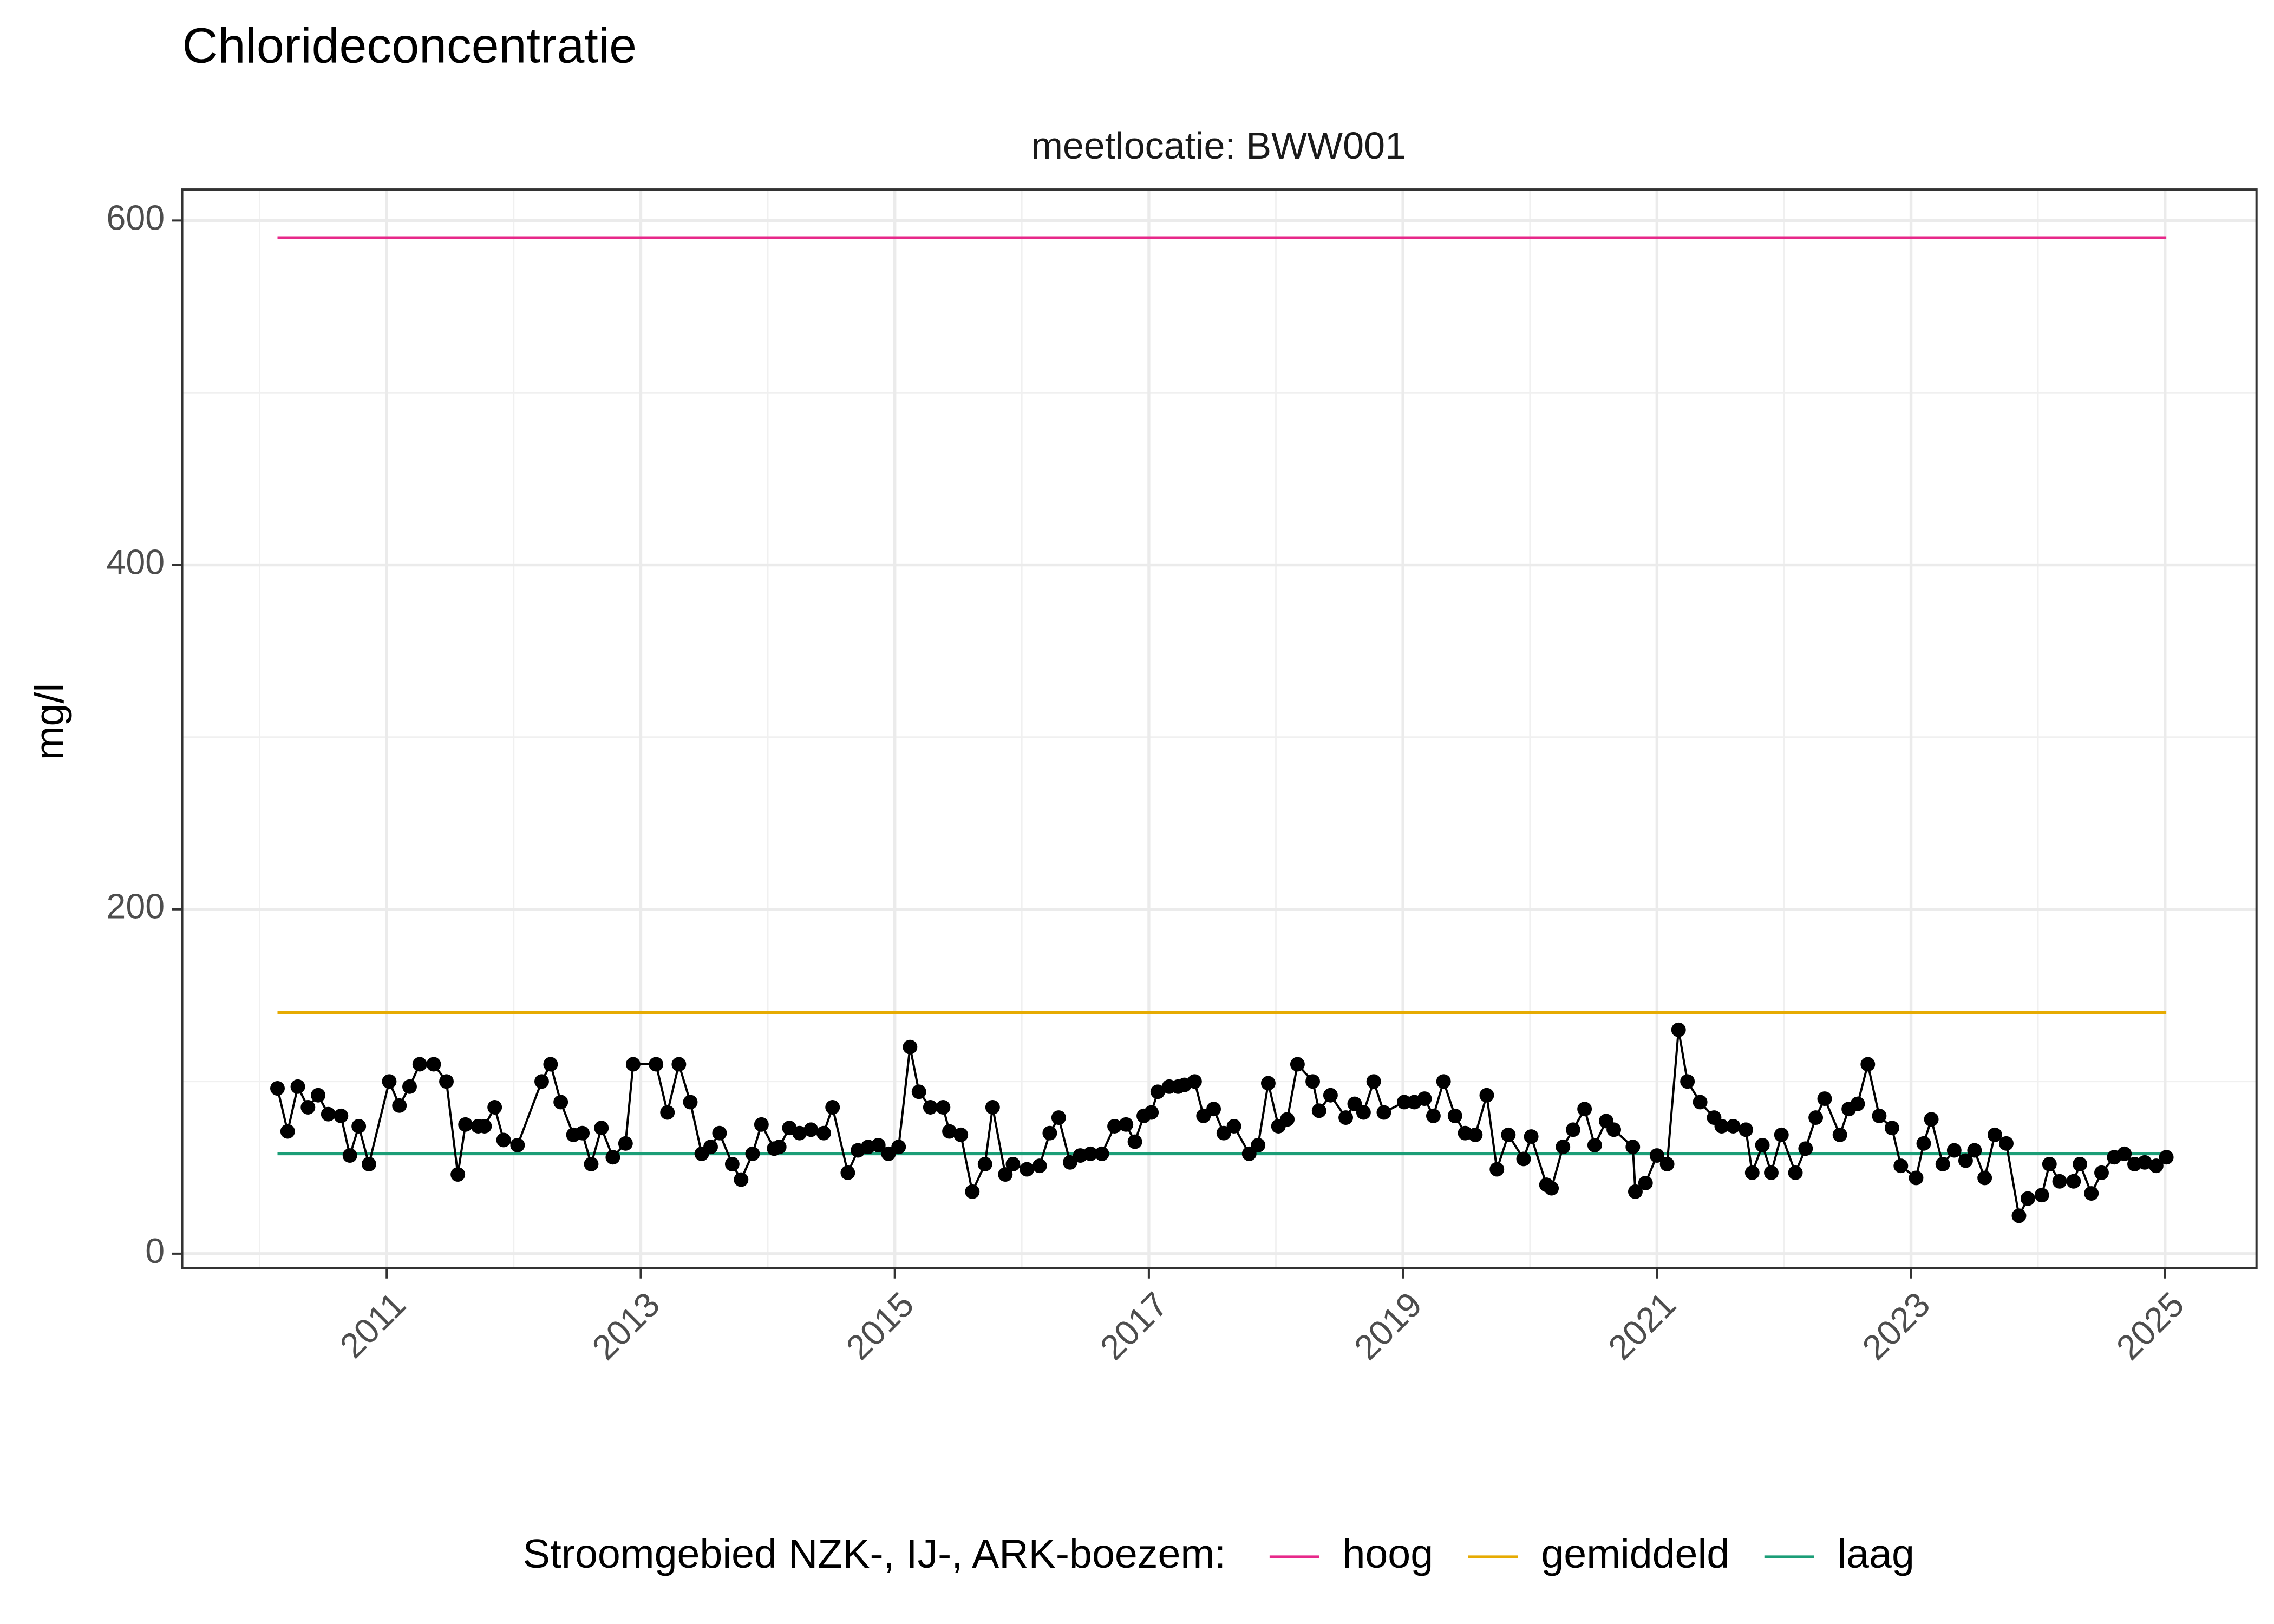 This screenshot has height=1624, width=2274. I want to click on facet-label: meetlocatie: BWW001, so click(1219, 146).